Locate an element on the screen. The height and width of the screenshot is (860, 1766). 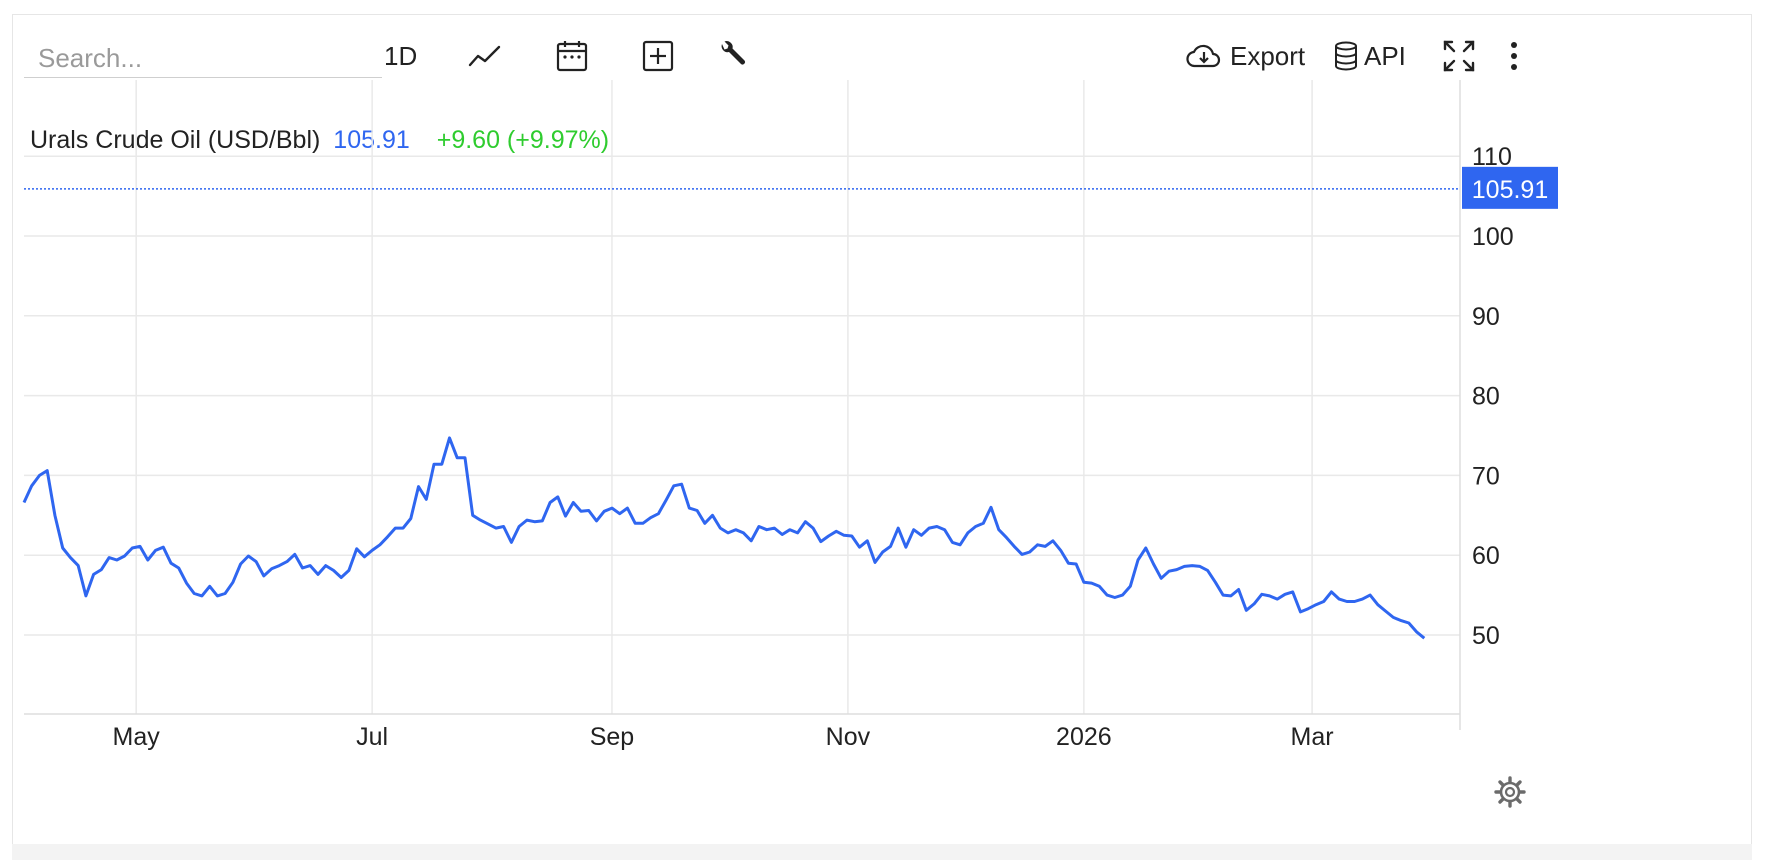
gear-icon is located at coordinates (1510, 792).